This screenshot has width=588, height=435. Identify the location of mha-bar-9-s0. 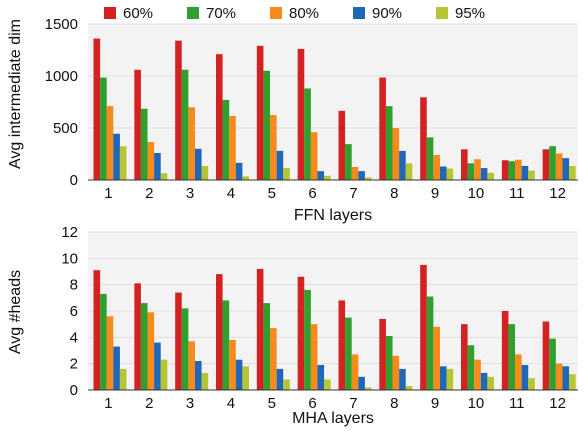
(423, 327).